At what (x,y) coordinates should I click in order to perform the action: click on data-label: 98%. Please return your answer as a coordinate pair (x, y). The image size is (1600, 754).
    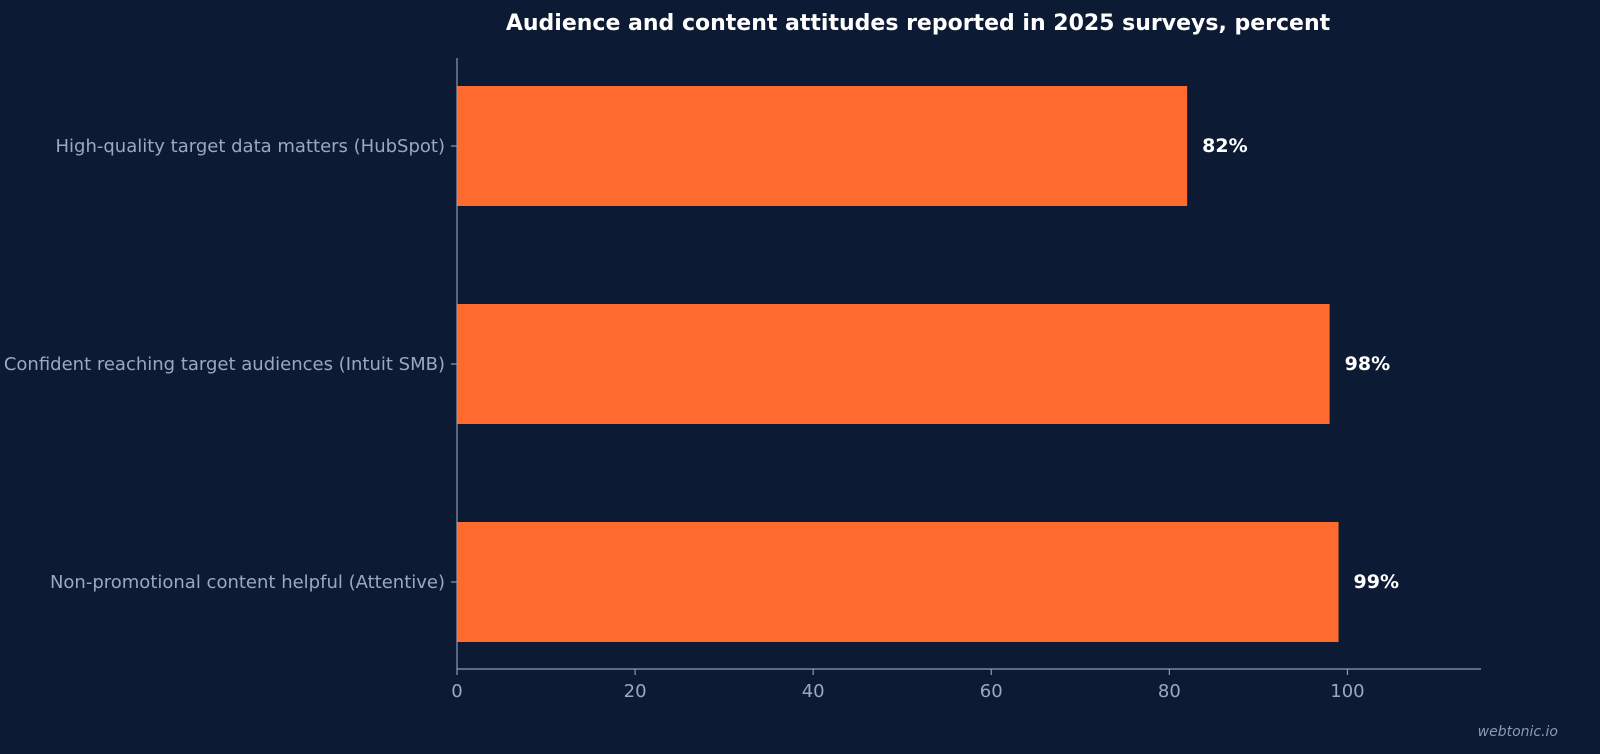
    Looking at the image, I should click on (1367, 364).